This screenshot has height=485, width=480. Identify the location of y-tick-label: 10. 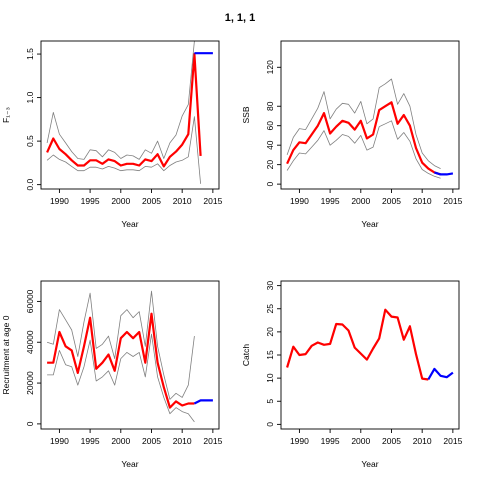
(270, 378).